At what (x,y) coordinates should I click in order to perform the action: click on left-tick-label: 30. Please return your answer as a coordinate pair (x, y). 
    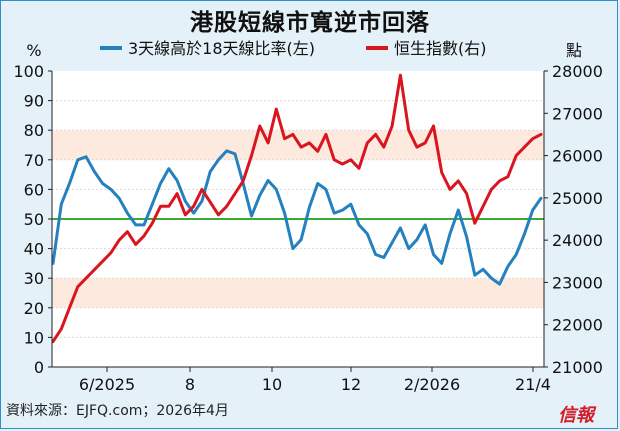
    Looking at the image, I should click on (34, 278).